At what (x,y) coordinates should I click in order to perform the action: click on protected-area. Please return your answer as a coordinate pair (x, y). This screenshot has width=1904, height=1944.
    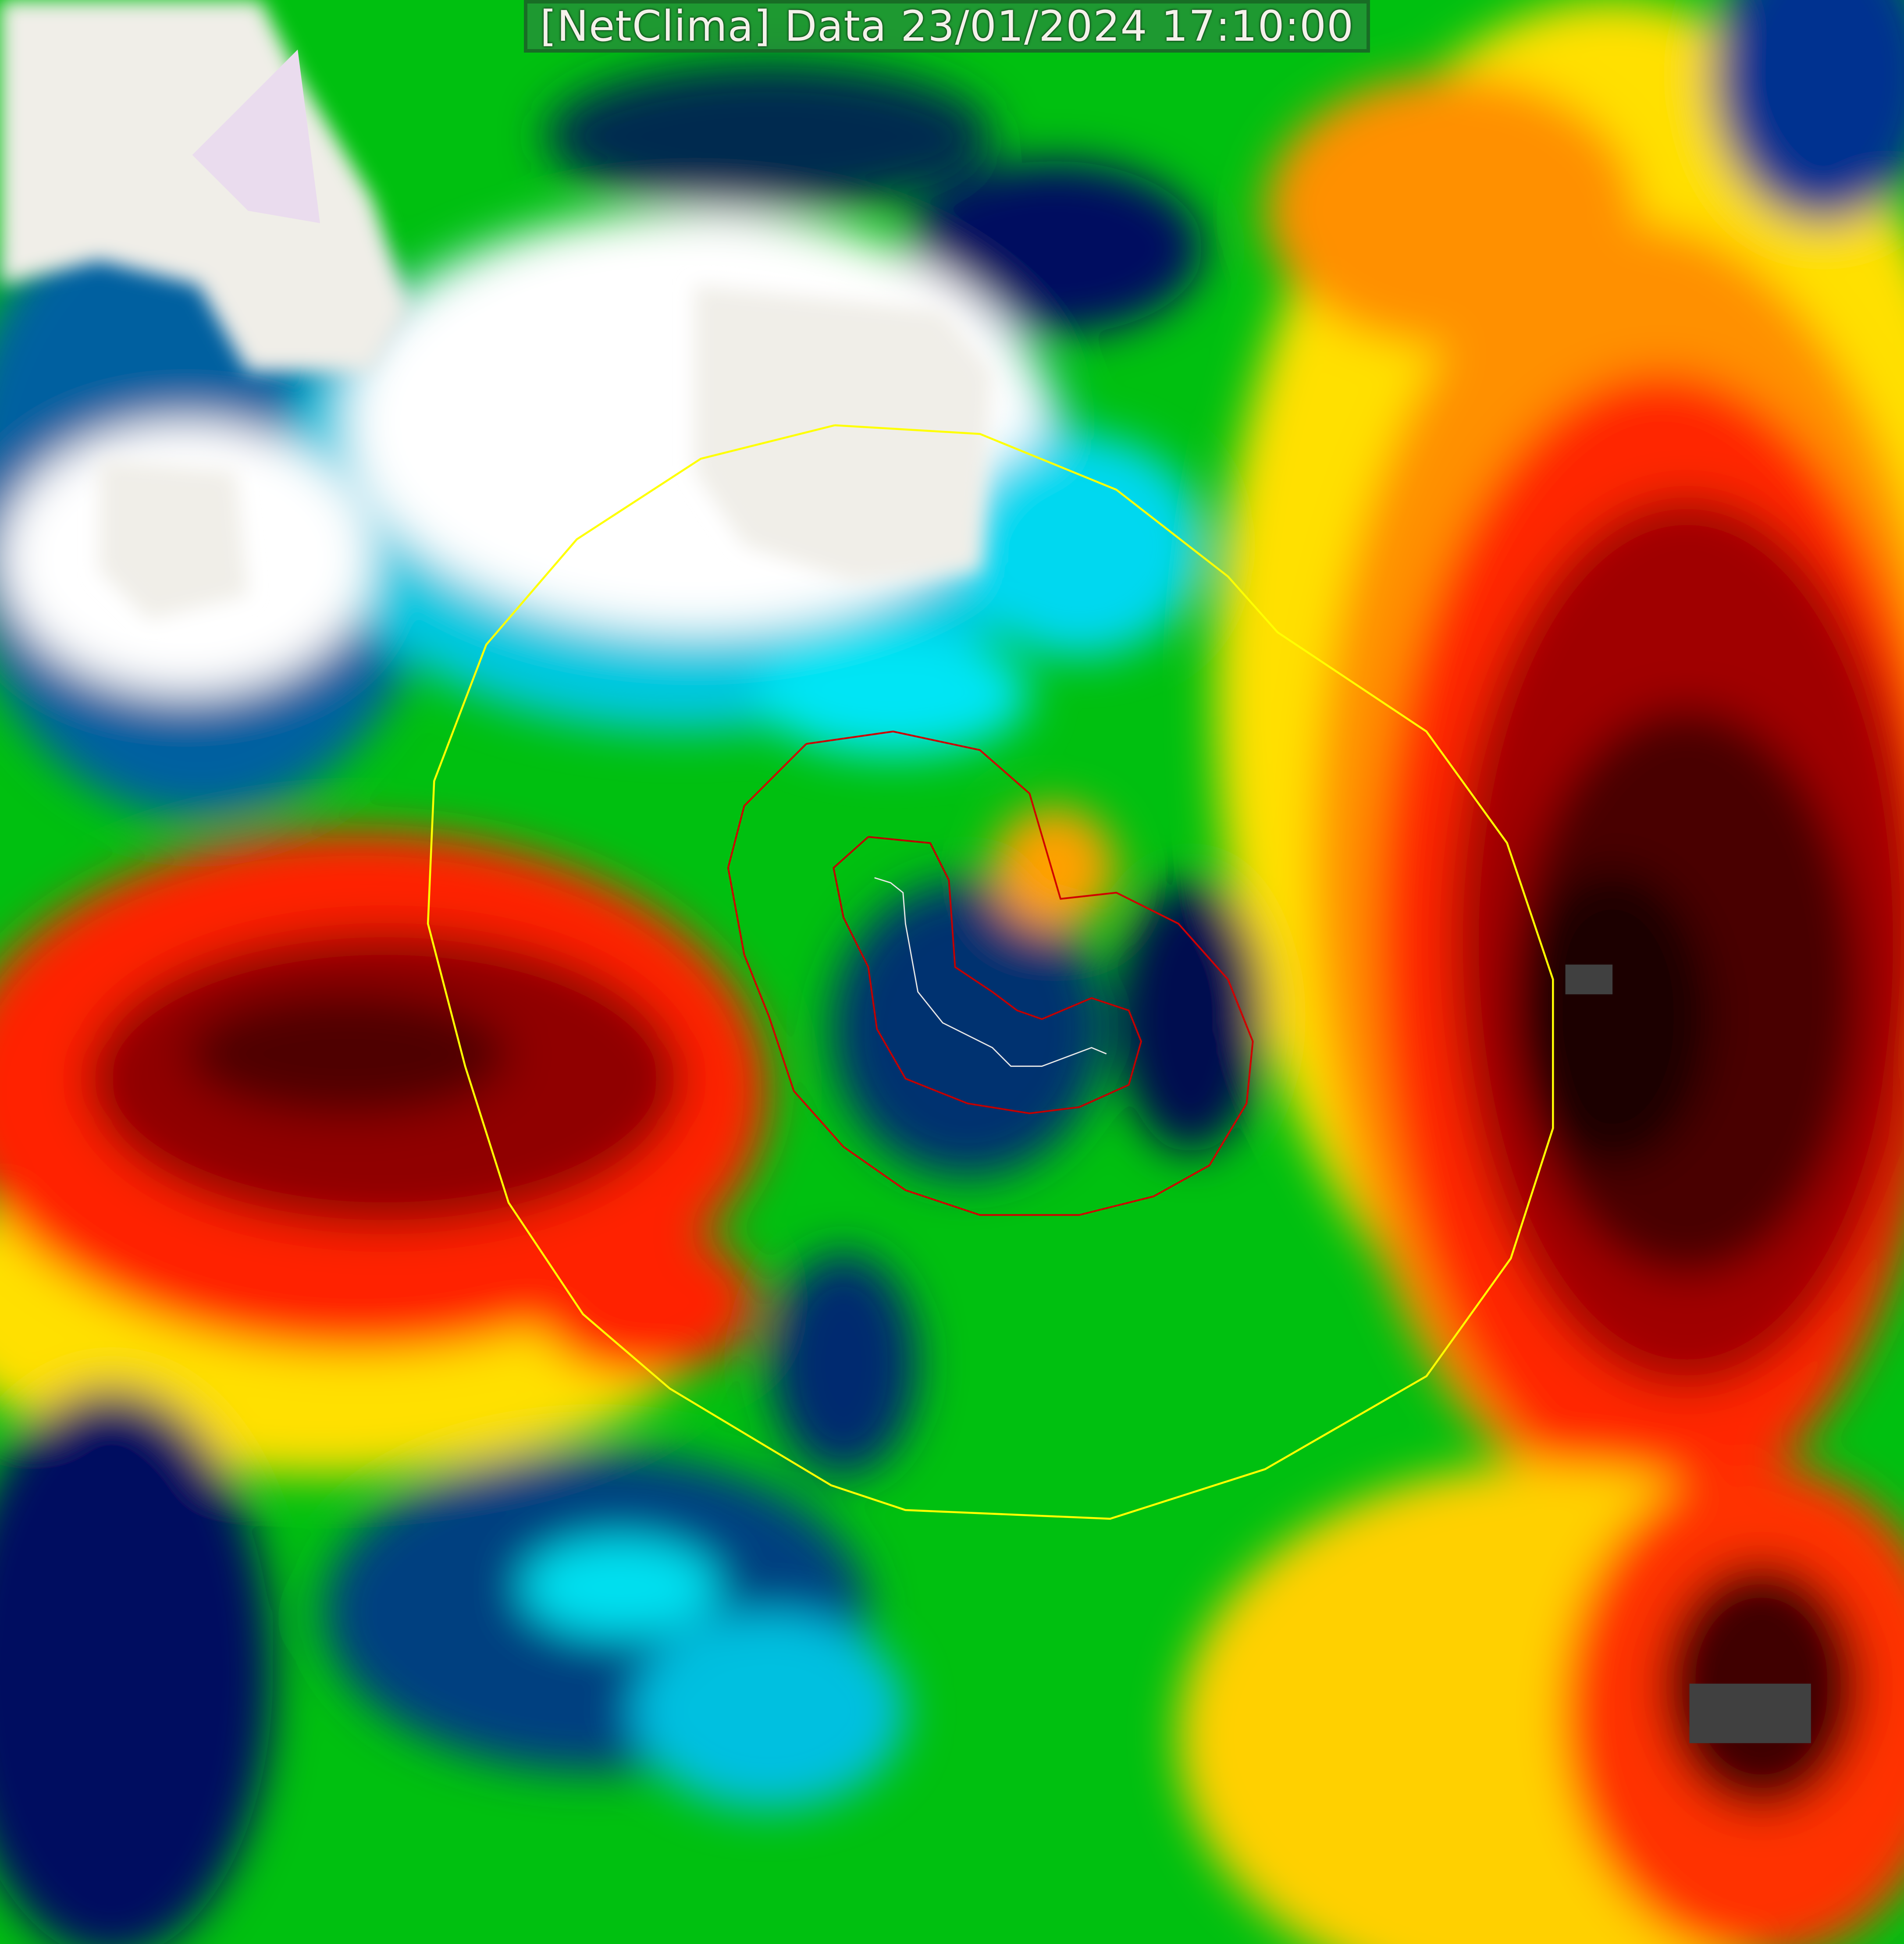
    Looking at the image, I should click on (256, 137).